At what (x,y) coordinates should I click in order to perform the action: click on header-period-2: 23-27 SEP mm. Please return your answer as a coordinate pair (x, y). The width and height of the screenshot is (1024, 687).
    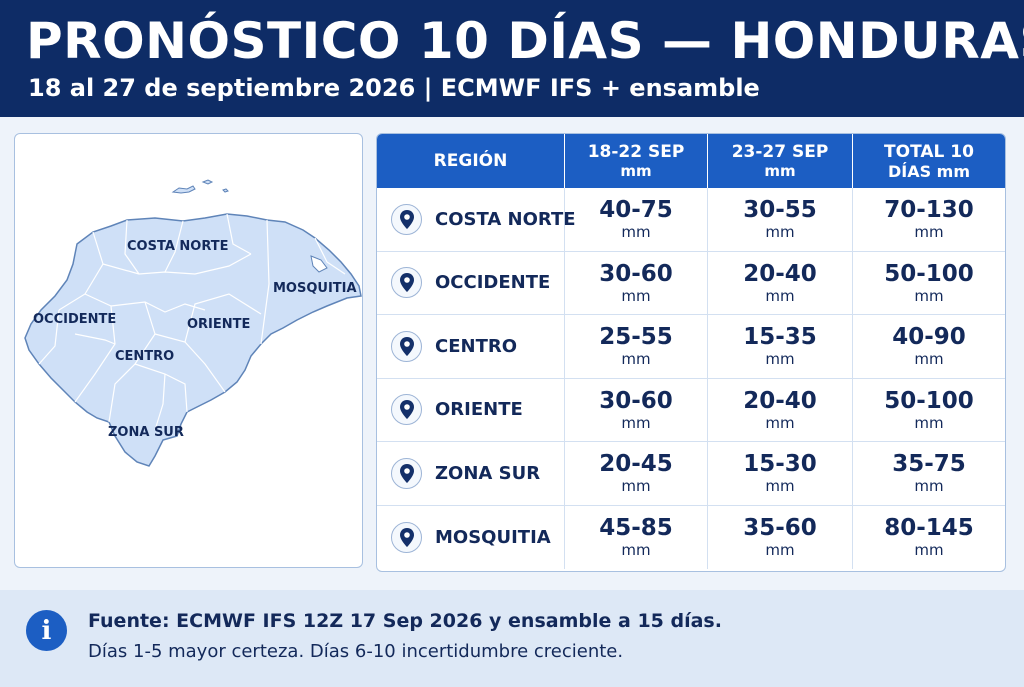
    Looking at the image, I should click on (780, 161).